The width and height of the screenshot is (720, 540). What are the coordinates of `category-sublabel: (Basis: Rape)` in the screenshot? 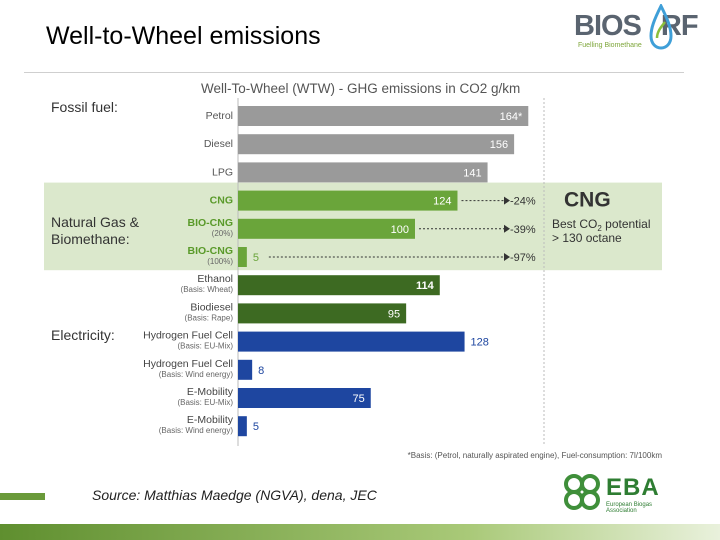 It's located at (209, 317).